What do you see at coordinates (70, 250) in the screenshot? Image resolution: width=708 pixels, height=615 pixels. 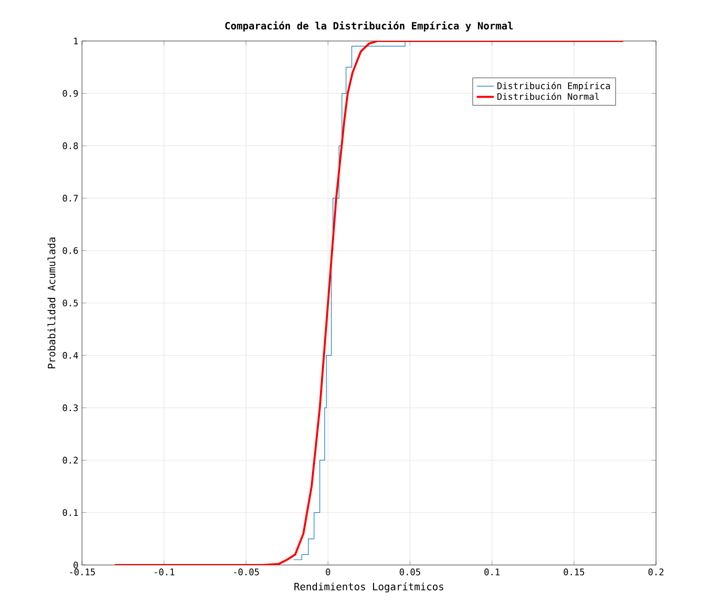 I see `y-tick-label: 0.6` at bounding box center [70, 250].